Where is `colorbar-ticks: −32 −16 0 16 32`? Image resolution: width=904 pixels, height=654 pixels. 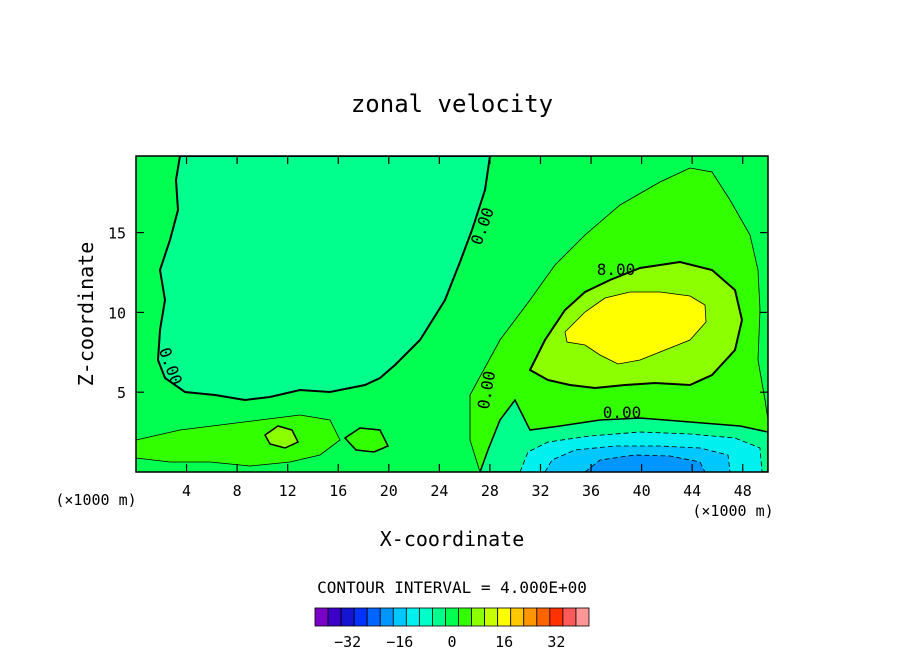
colorbar-ticks: −32 −16 0 16 32 is located at coordinates (449, 642).